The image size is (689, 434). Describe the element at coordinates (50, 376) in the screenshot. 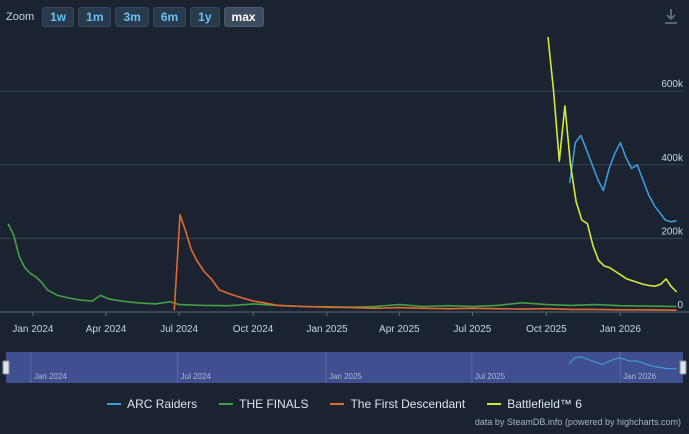

I see `navigator-tick-label: Jan 2024` at that location.